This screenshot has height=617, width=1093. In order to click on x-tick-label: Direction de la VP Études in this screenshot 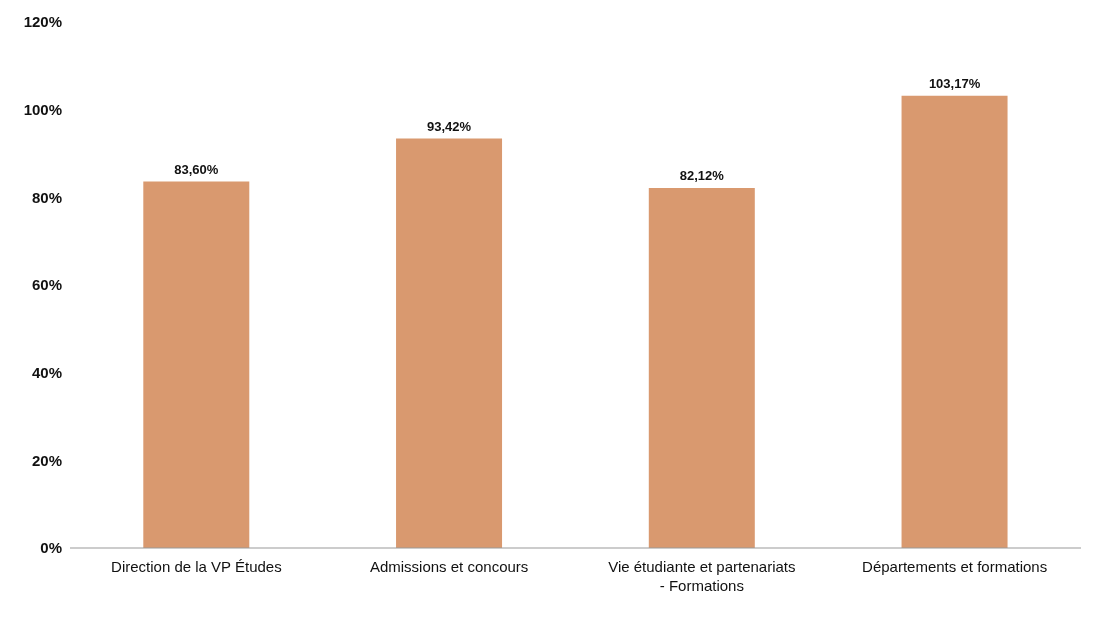, I will do `click(196, 566)`.